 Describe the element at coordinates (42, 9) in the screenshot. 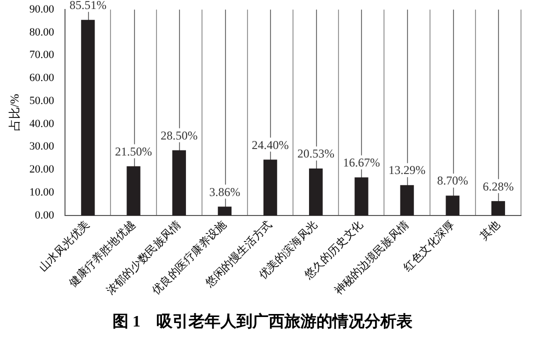

I see `y-tick-label: 90.00` at that location.